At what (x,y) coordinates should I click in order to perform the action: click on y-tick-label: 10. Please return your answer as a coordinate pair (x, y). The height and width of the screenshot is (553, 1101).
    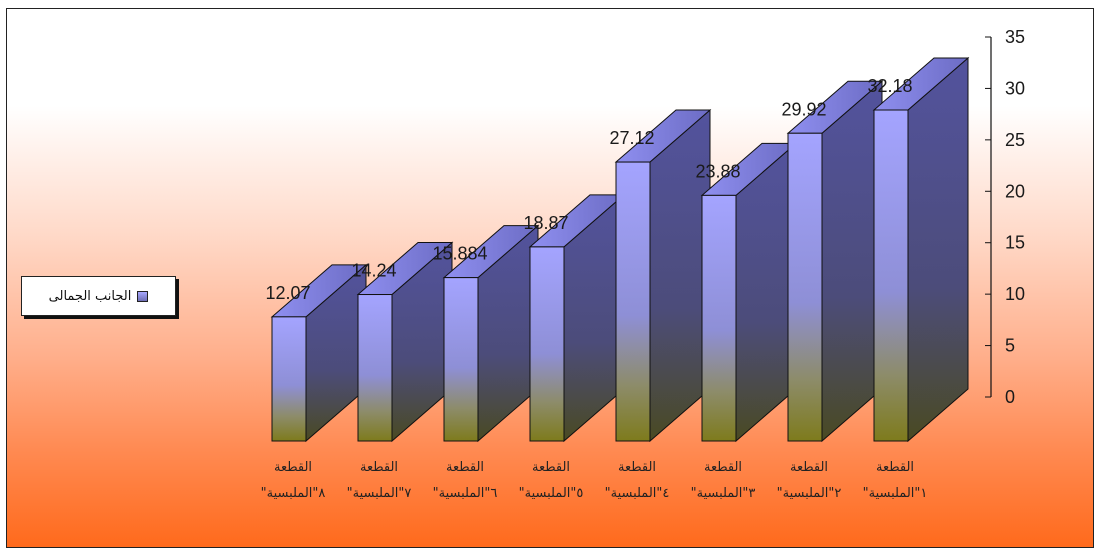
    Looking at the image, I should click on (1015, 294).